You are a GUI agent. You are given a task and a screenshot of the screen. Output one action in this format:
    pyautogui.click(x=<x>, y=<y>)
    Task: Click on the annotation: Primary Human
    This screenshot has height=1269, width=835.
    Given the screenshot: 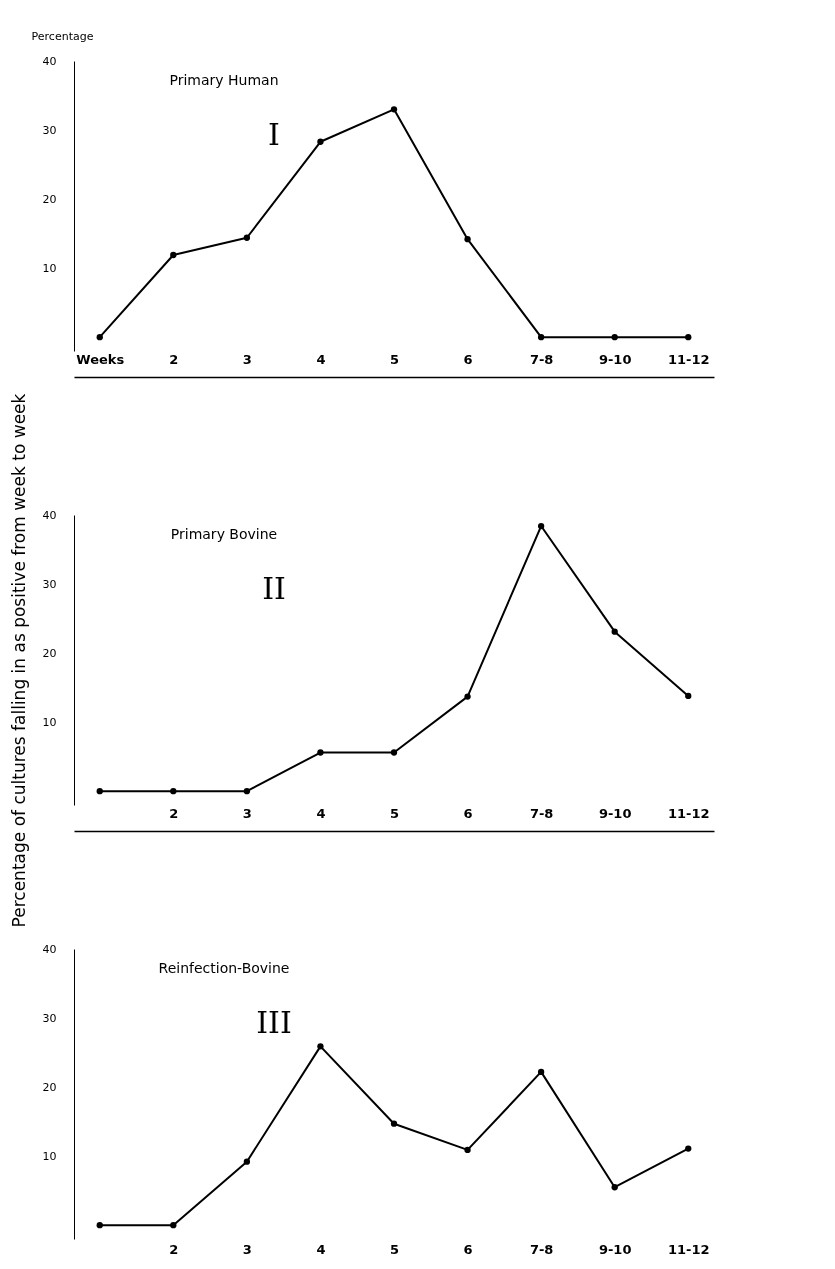 What is the action you would take?
    pyautogui.click(x=224, y=80)
    